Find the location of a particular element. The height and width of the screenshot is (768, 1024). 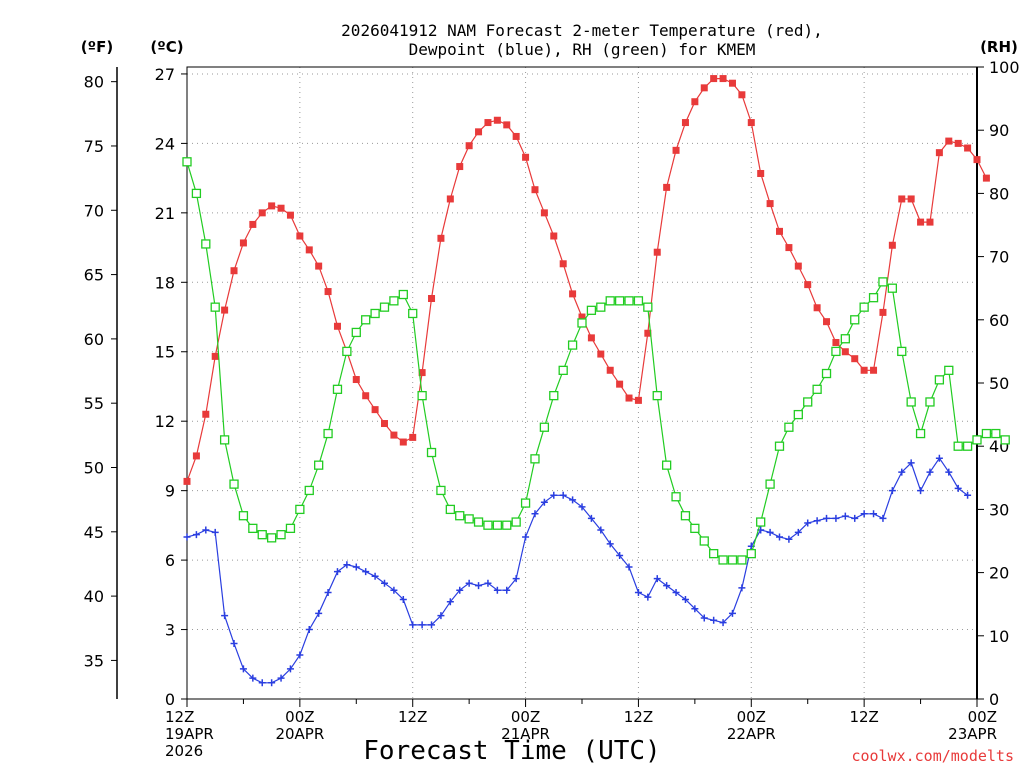

title-line-2: Dewpoint (blue), RH (green) for KMEM is located at coordinates (582, 49).